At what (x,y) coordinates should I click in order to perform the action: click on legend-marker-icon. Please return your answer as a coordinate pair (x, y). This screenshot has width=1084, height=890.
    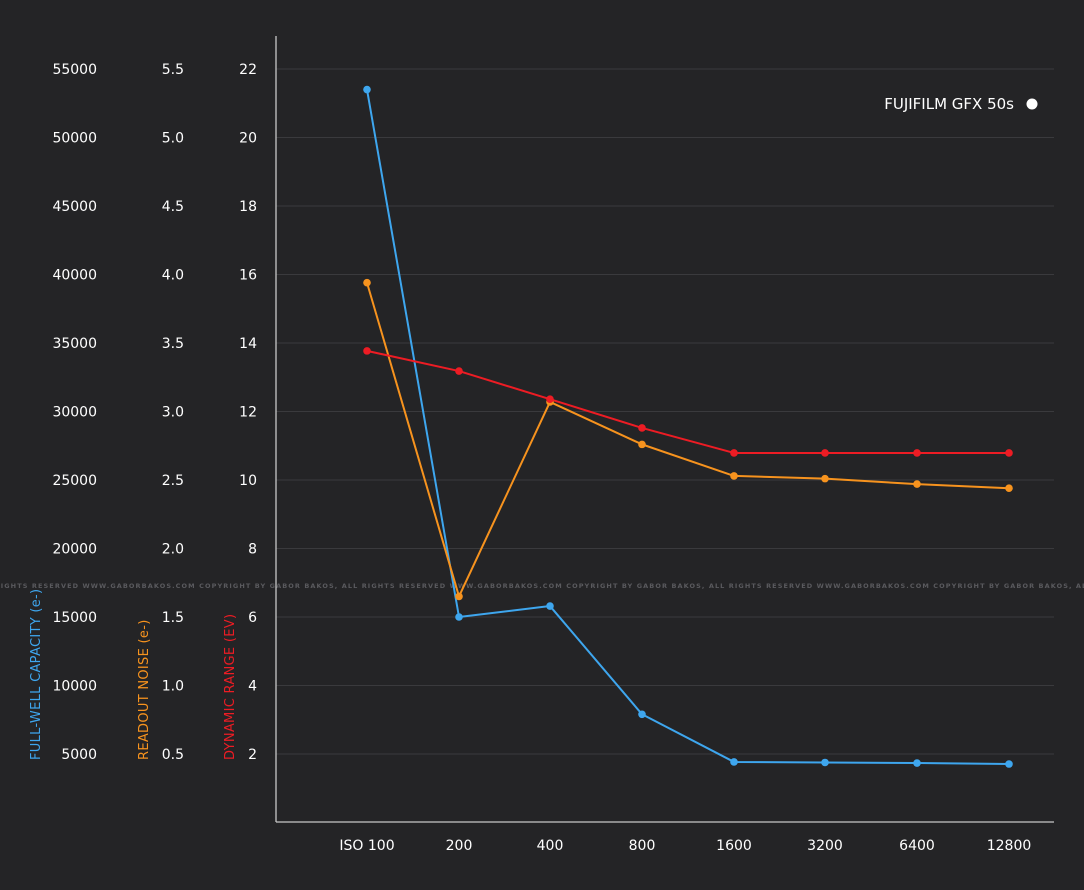
    Looking at the image, I should click on (1032, 104).